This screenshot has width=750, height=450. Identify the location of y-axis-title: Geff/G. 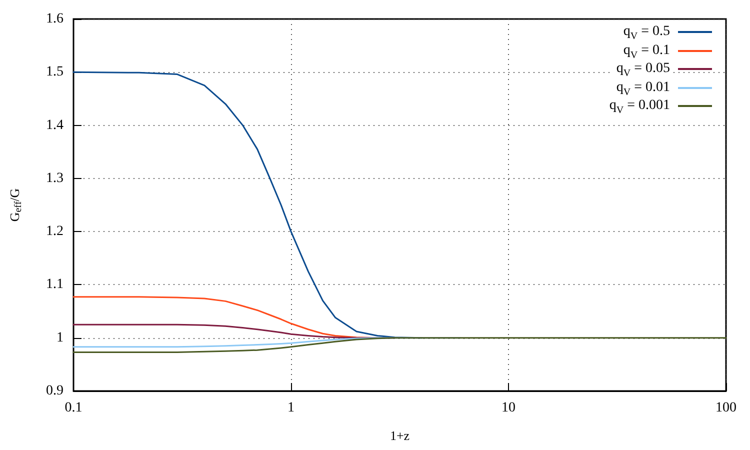
(15, 205).